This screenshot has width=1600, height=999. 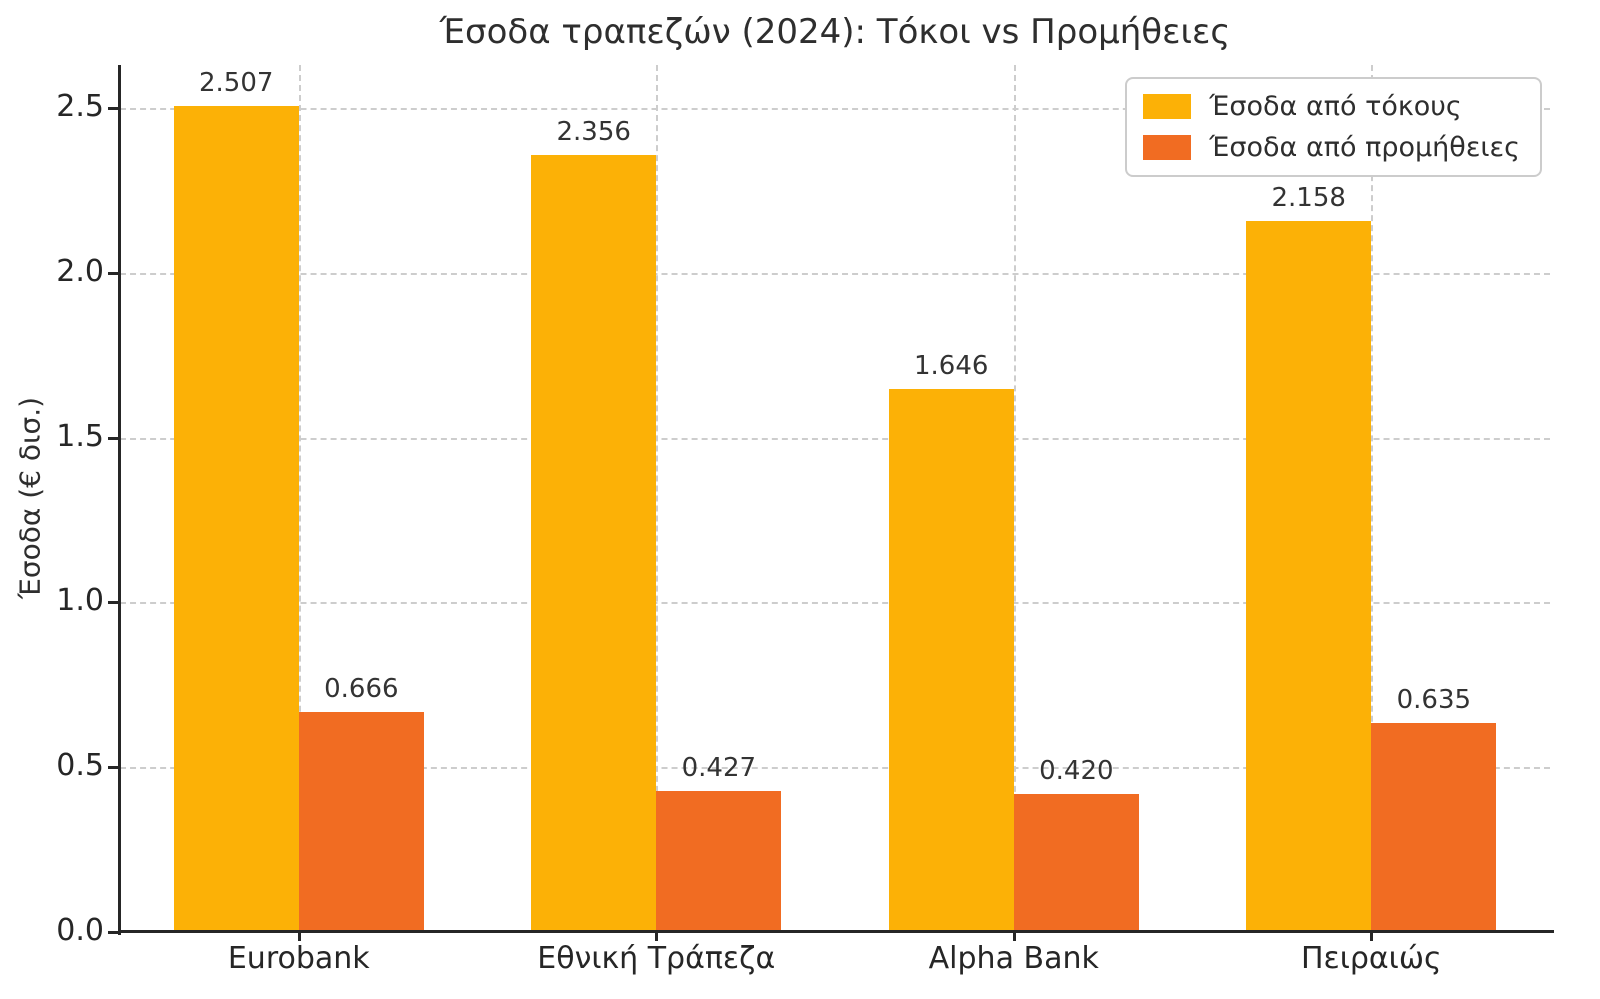 What do you see at coordinates (80, 766) in the screenshot?
I see `y-tick-label: 0.5` at bounding box center [80, 766].